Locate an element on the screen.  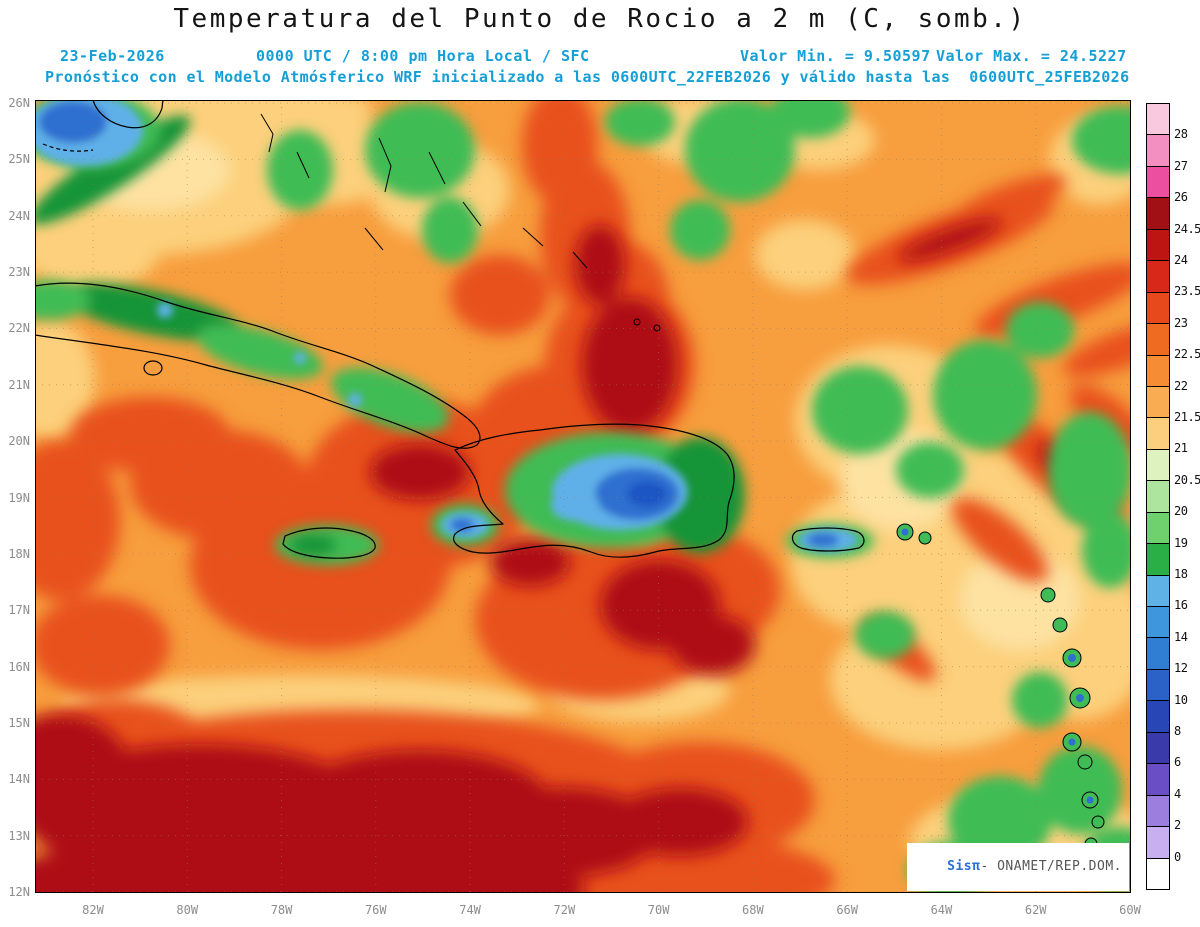
lat-tick-17N: 17N is located at coordinates (19, 610).